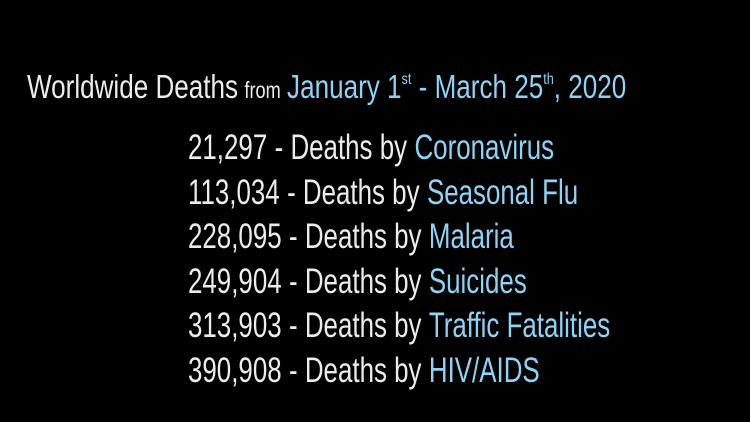  I want to click on cause: Traffic Fatalities, so click(519, 325).